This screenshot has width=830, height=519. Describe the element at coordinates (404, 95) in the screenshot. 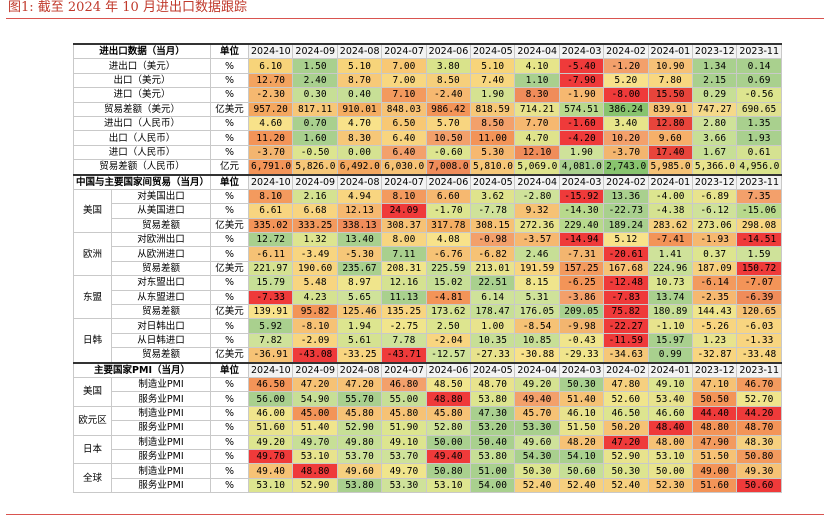

I see `data-cell: 7.10` at that location.